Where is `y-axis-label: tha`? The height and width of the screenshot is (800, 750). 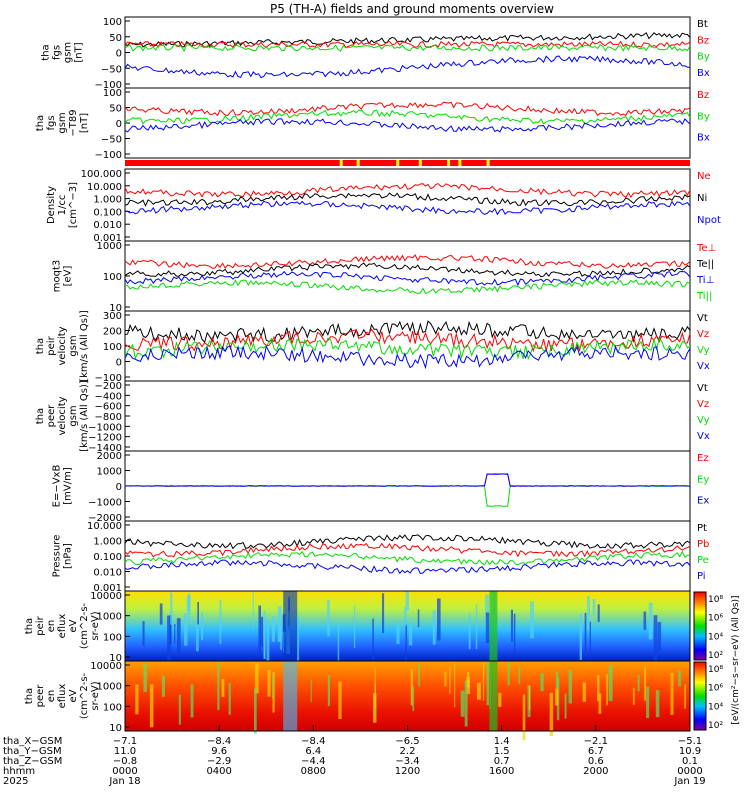
y-axis-label: tha is located at coordinates (40, 123).